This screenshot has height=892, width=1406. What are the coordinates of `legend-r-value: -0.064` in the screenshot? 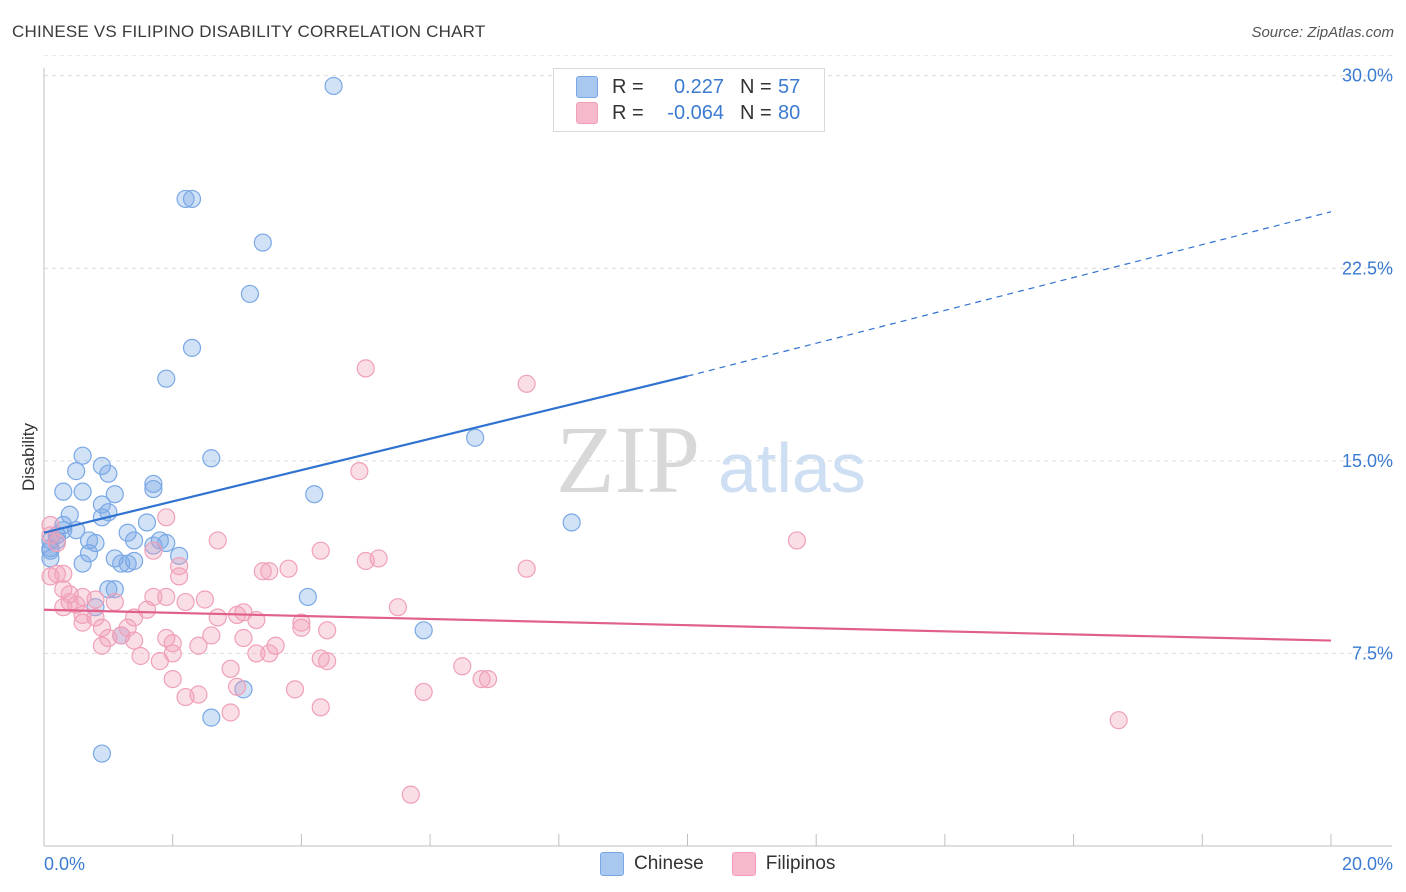 It's located at (695, 112).